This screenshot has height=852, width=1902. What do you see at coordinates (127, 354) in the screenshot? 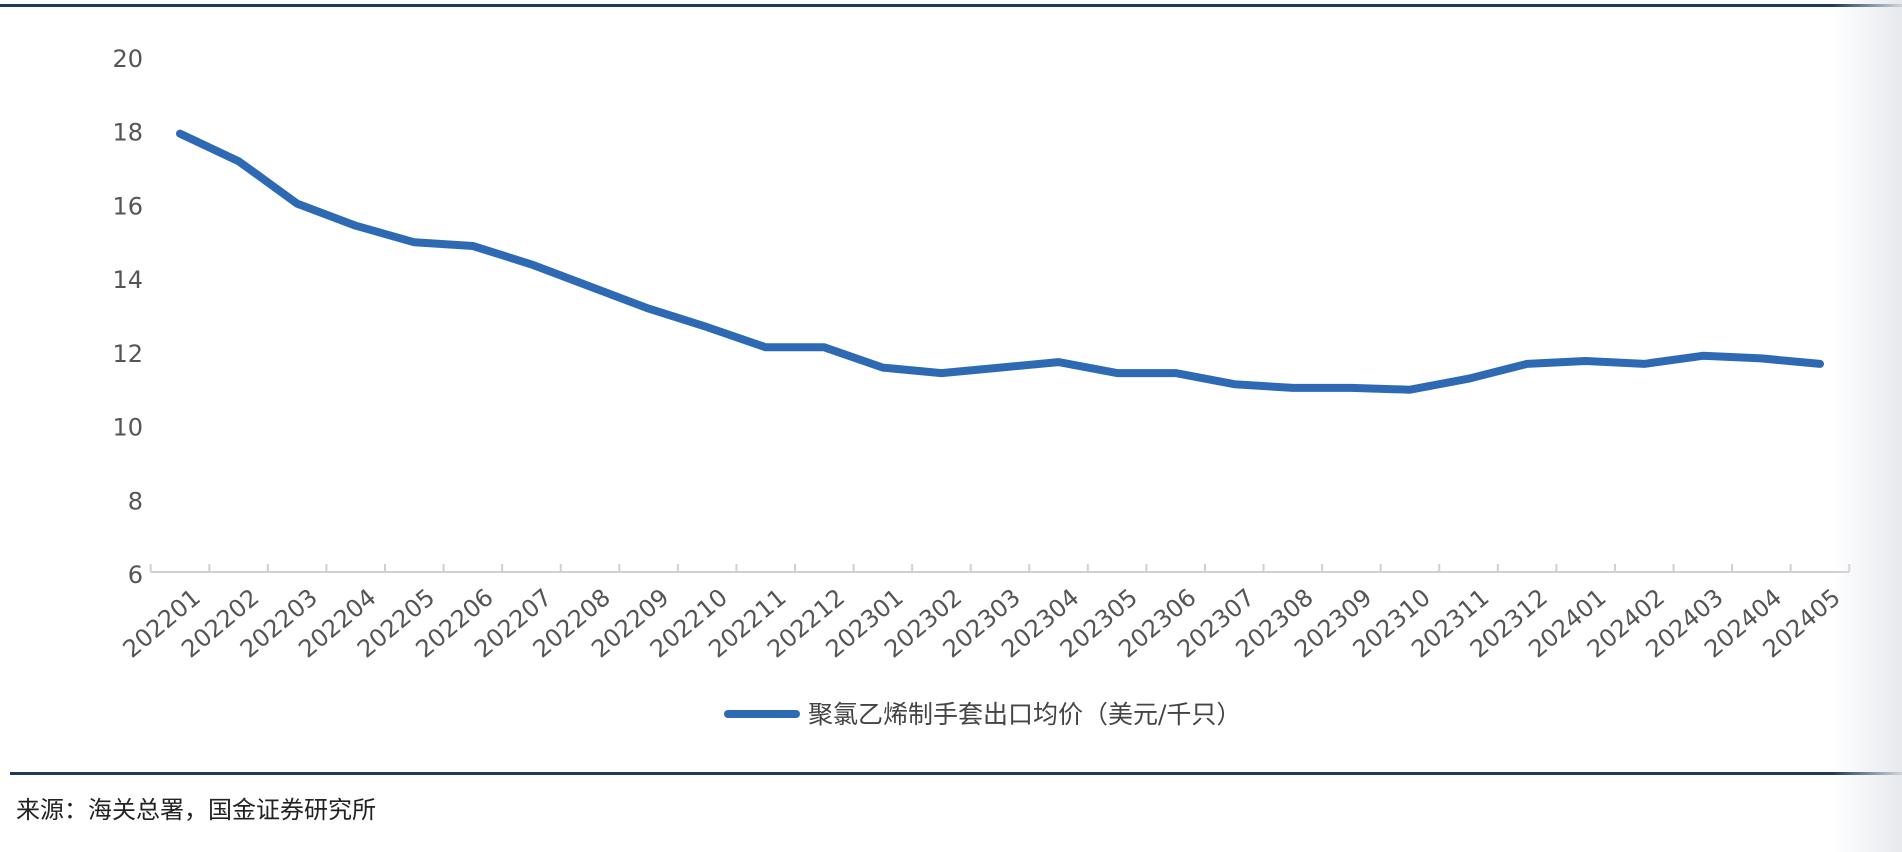
I see `y-tick-label: 12` at bounding box center [127, 354].